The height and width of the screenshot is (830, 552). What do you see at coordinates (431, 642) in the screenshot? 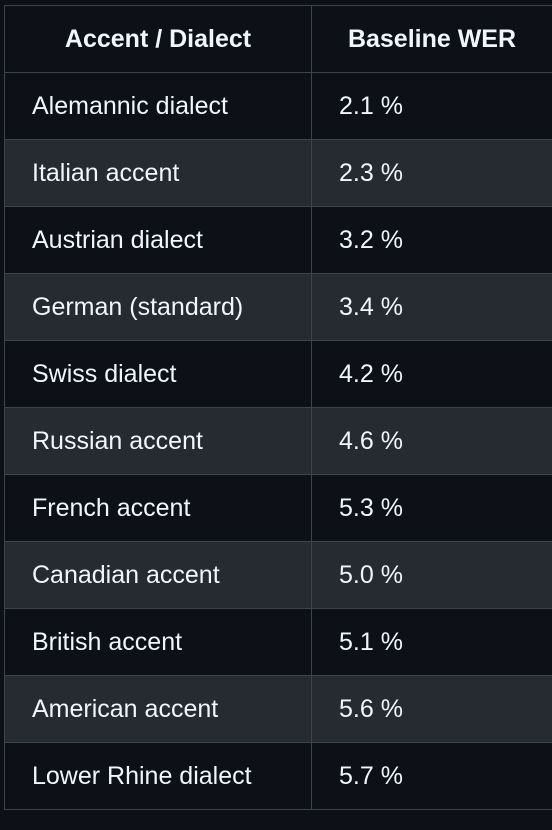
I see `wer-cell: 5.1 %` at bounding box center [431, 642].